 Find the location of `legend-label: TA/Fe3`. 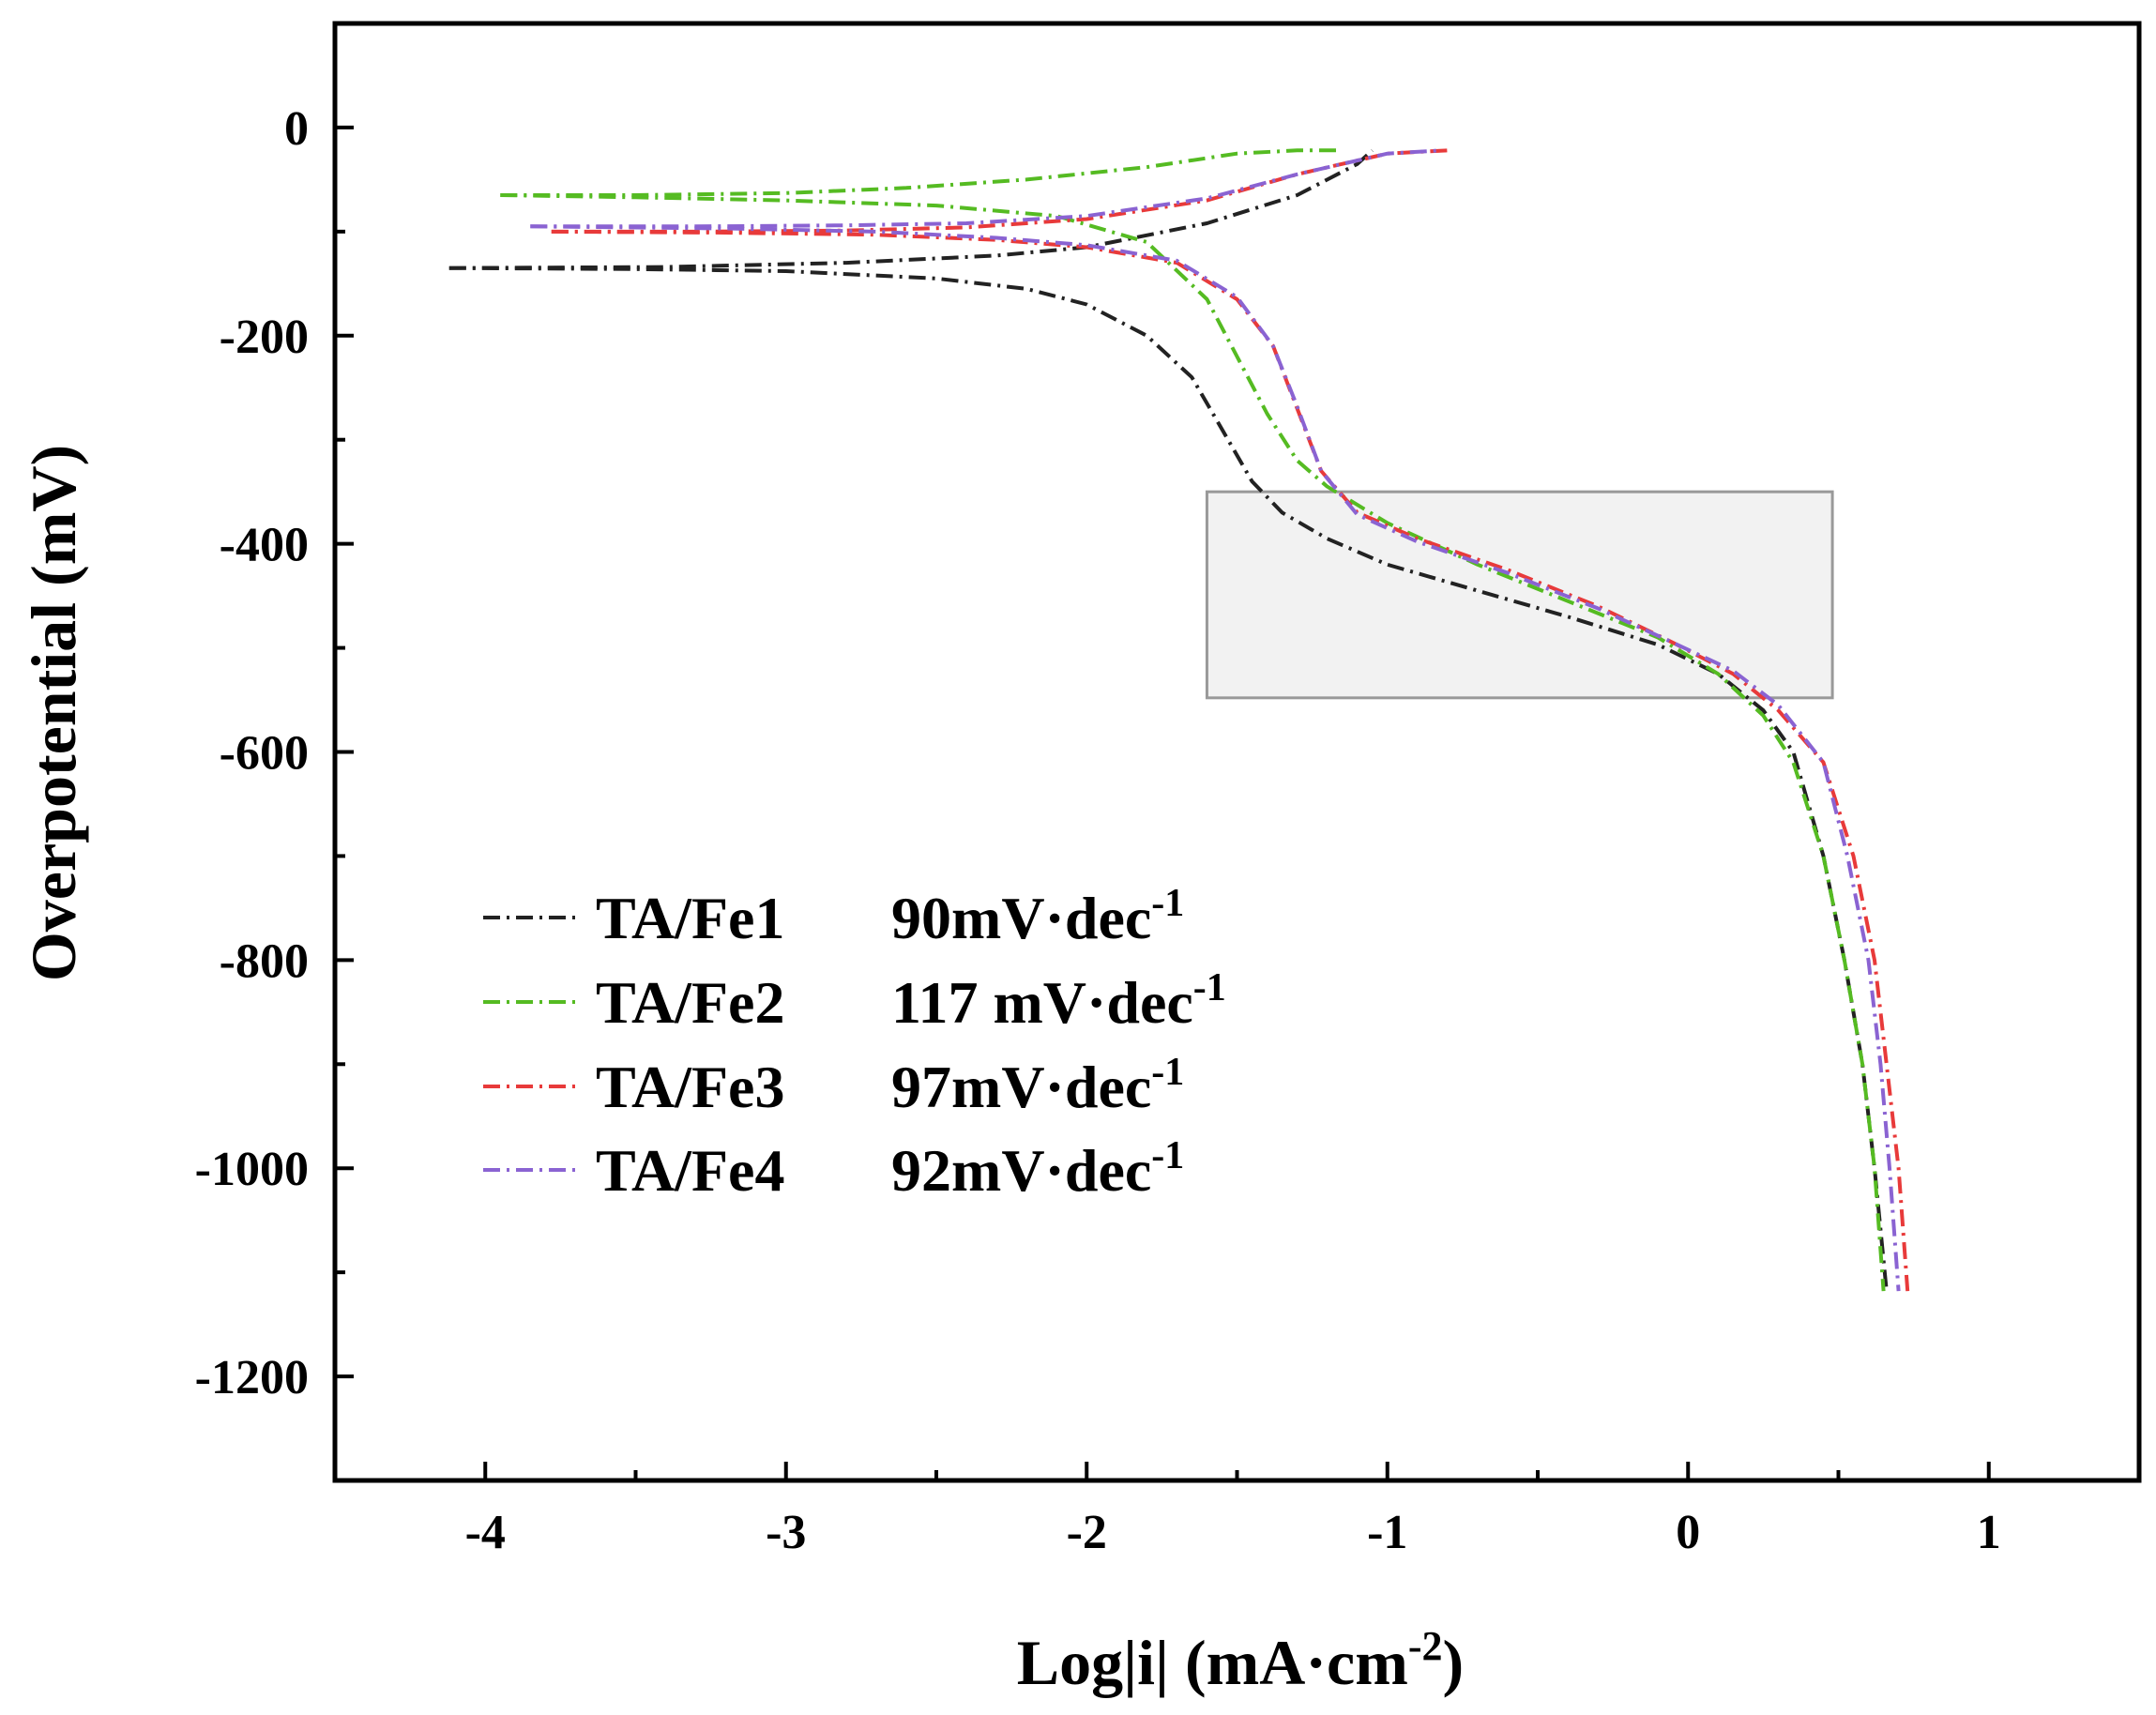

legend-label: TA/Fe3 is located at coordinates (690, 1087).